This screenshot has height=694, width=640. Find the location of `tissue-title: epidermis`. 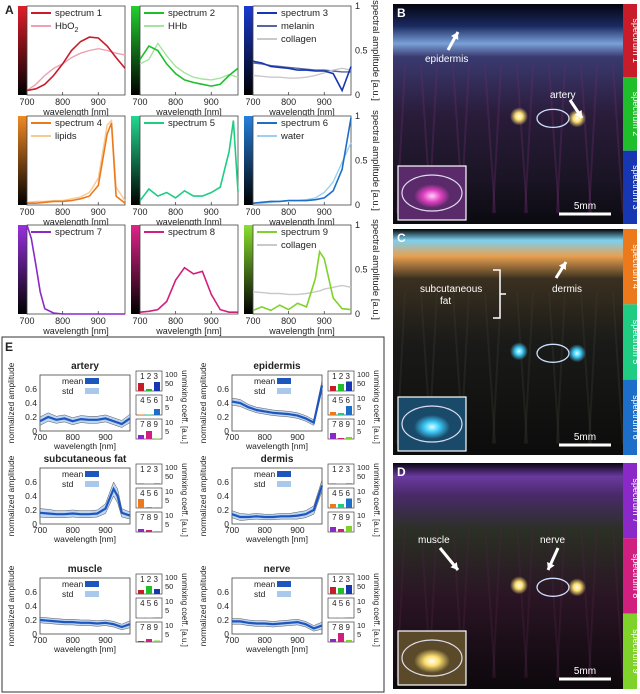

tissue-title: epidermis is located at coordinates (277, 366).